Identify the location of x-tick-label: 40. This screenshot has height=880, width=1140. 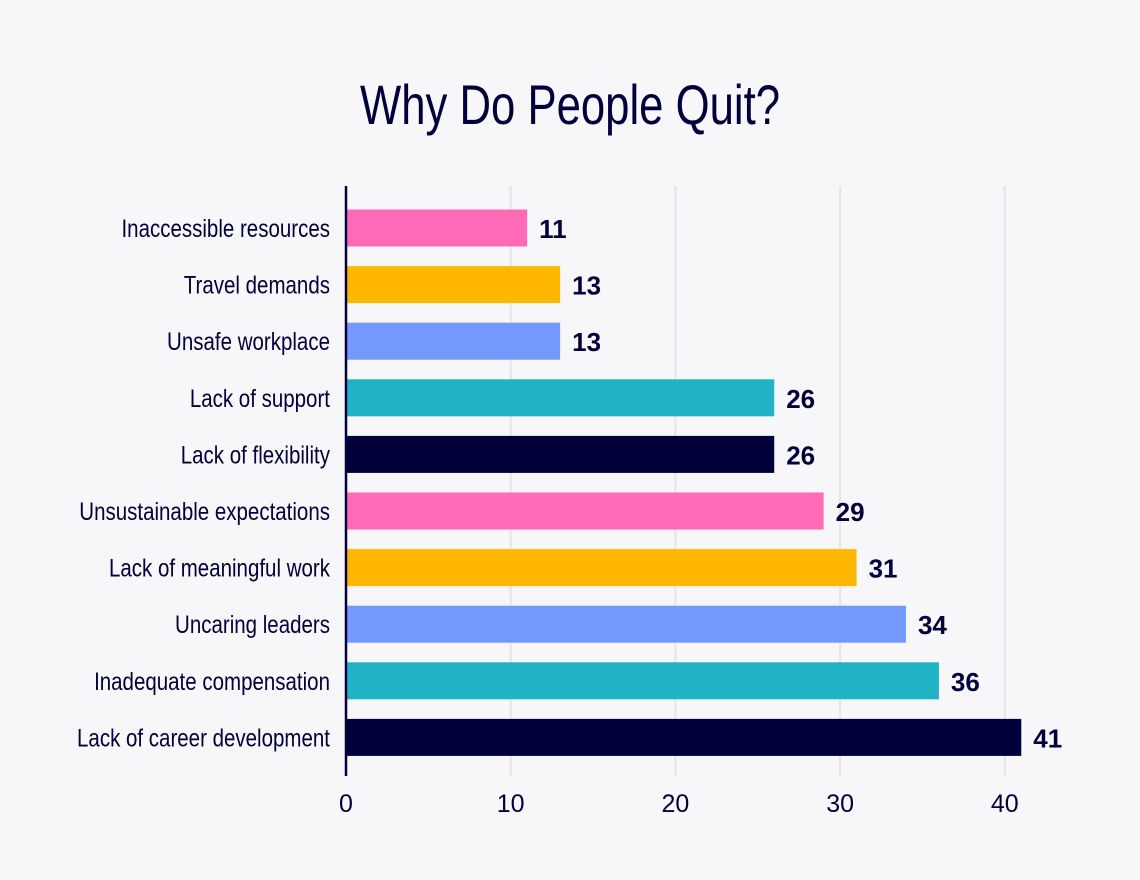
(1005, 804).